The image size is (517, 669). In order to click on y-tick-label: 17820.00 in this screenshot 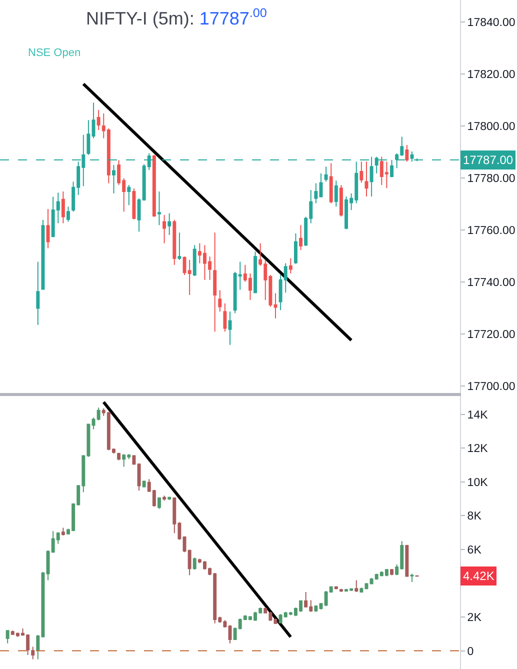, I will do `click(491, 75)`.